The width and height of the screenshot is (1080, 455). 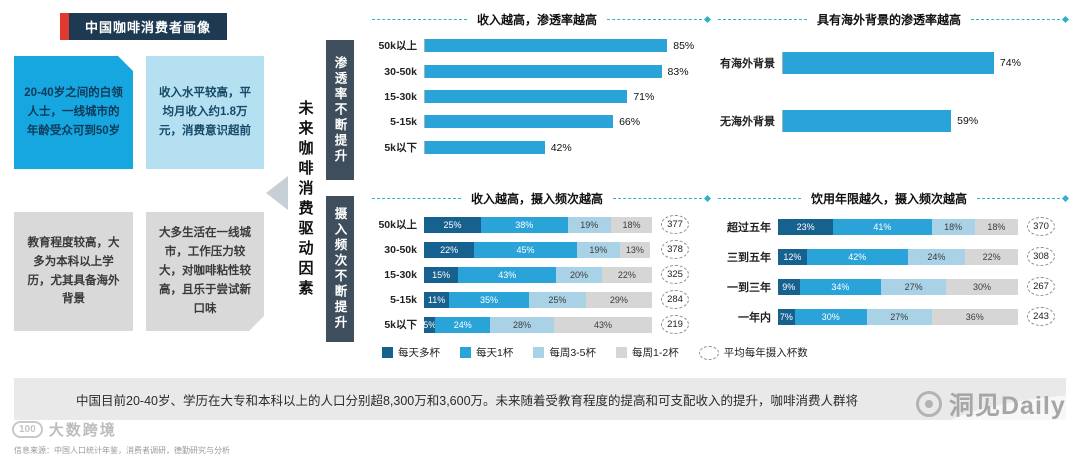 I want to click on bar-segment: 7%, so click(x=786, y=316).